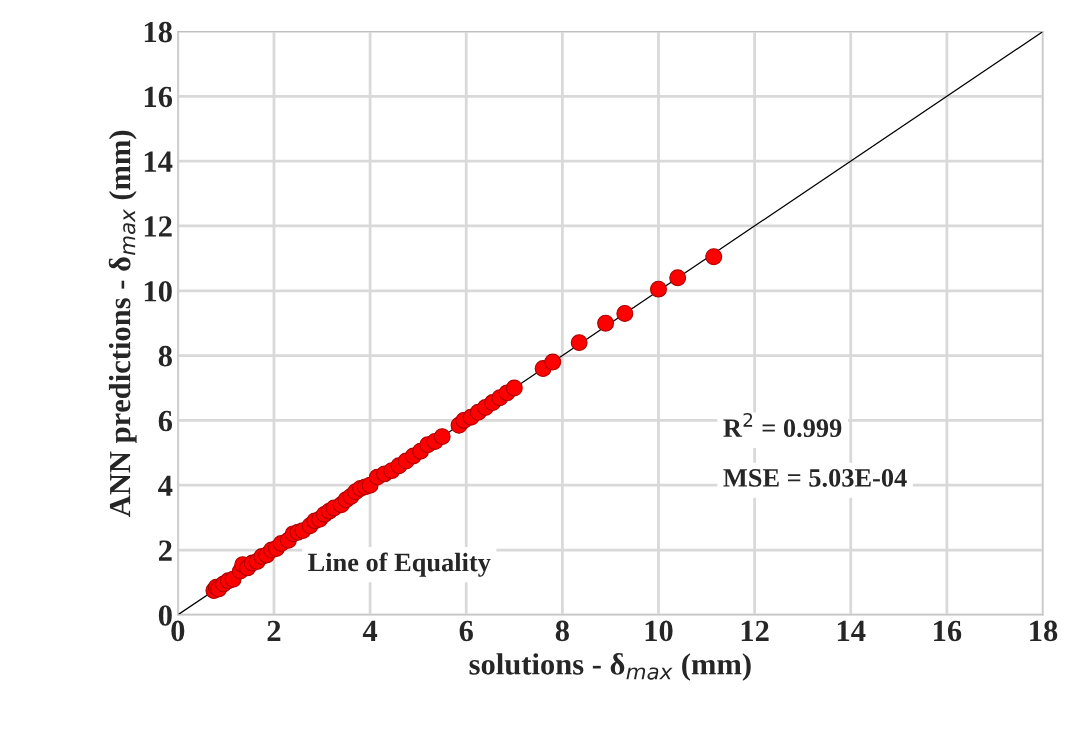 This screenshot has height=732, width=1091. Describe the element at coordinates (165, 615) in the screenshot. I see `y-tick-label: 0` at that location.